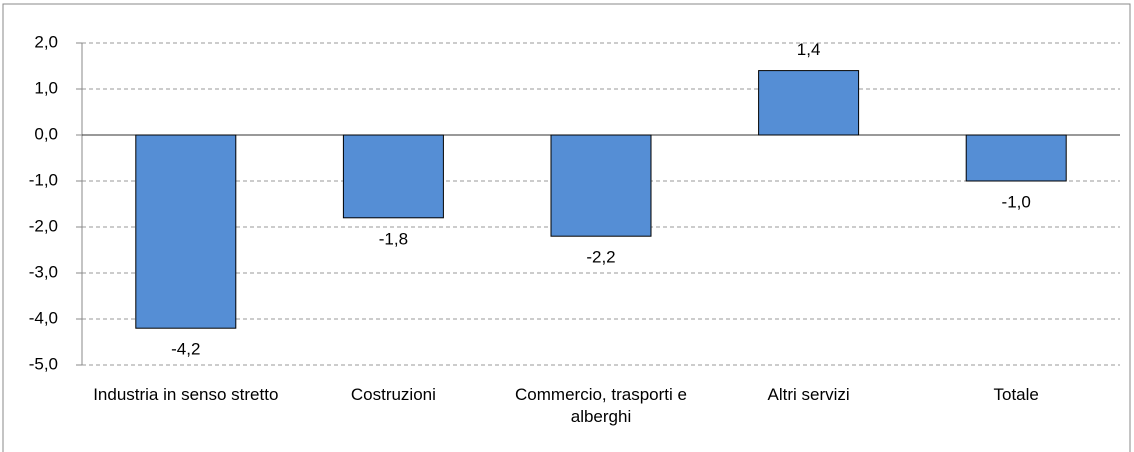 The image size is (1134, 452). What do you see at coordinates (43, 179) in the screenshot?
I see `y-tick-label: -1,0` at bounding box center [43, 179].